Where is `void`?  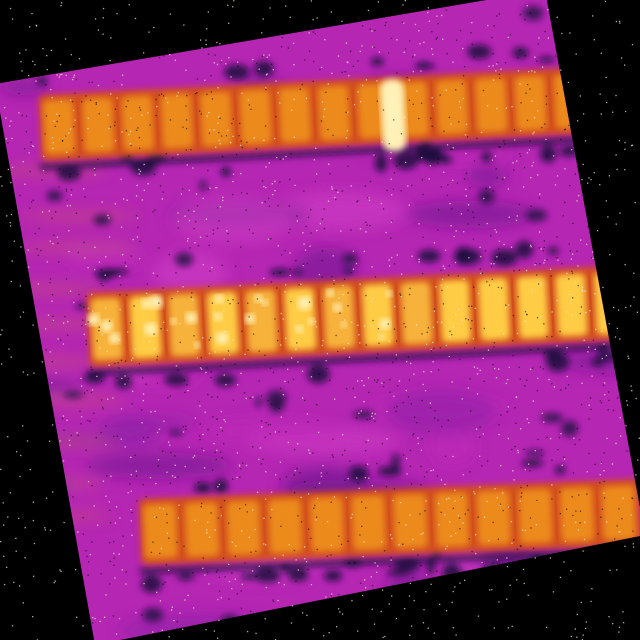 void is located at coordinates (358, 474).